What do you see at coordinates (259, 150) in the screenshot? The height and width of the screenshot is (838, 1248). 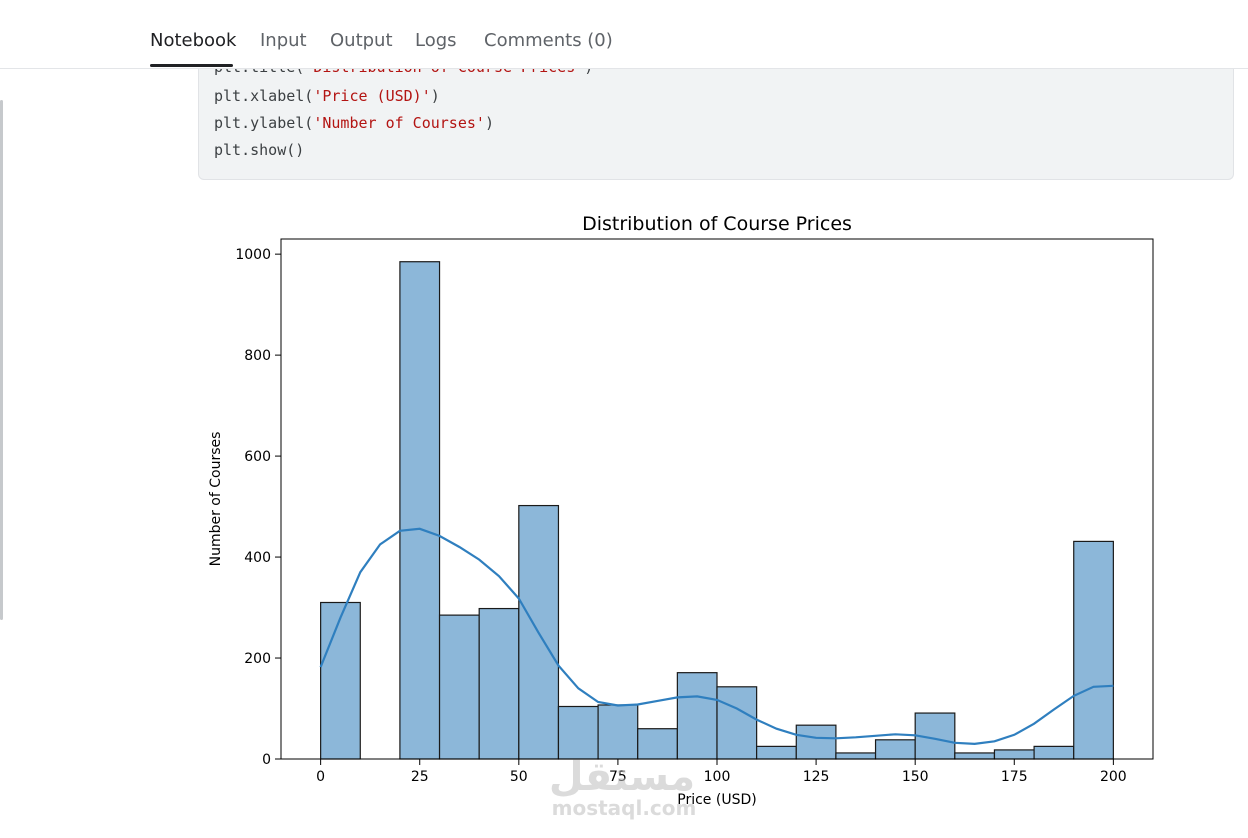 I see `code-line-show: plt.show()` at bounding box center [259, 150].